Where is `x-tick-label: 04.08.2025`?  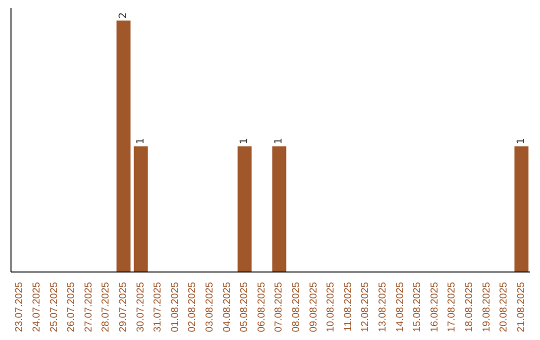 x-tick-label: 04.08.2025 is located at coordinates (227, 307).